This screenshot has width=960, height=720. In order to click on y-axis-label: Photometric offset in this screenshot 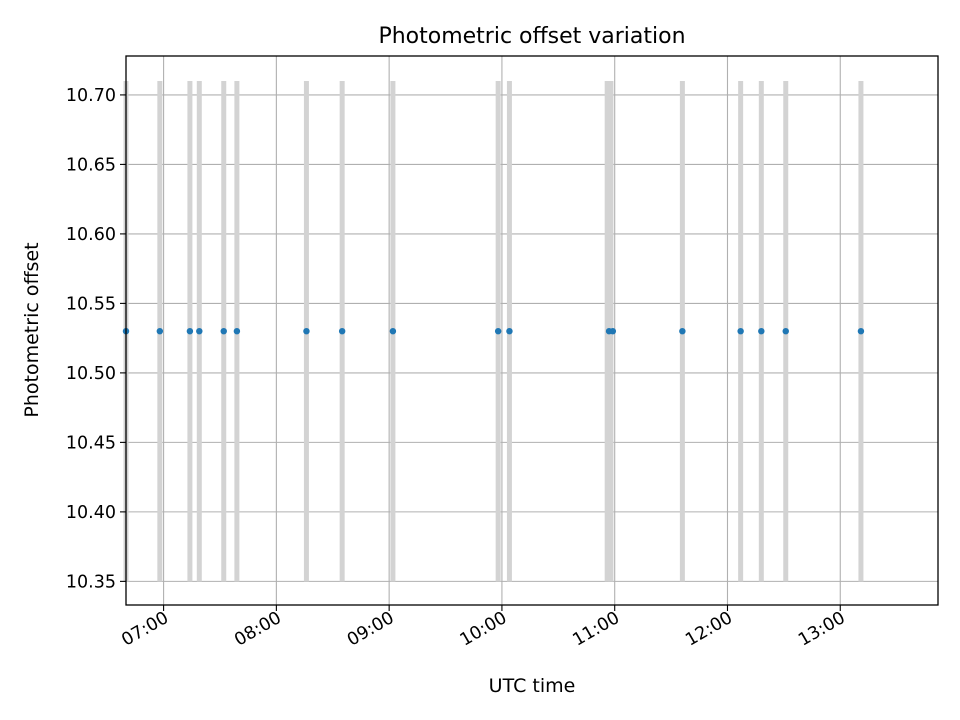, I will do `click(32, 329)`.